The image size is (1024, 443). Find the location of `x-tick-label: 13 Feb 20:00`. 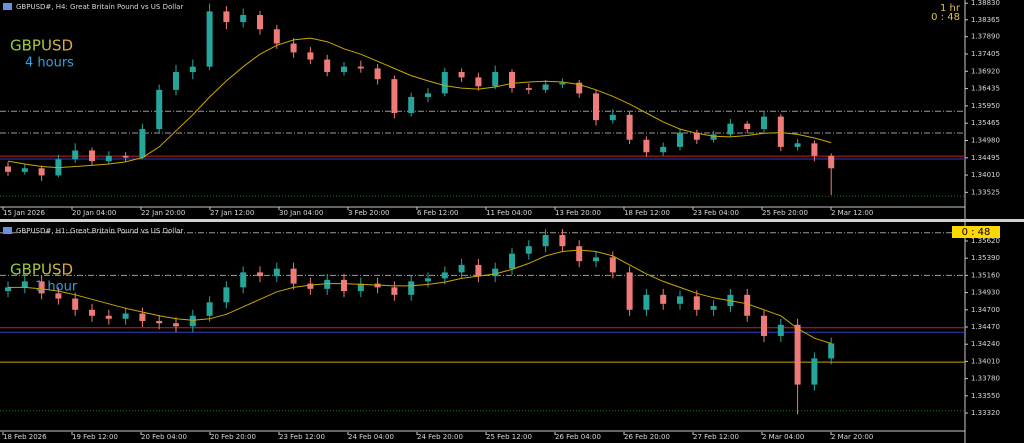

x-tick-label: 13 Feb 20:00 is located at coordinates (578, 213).